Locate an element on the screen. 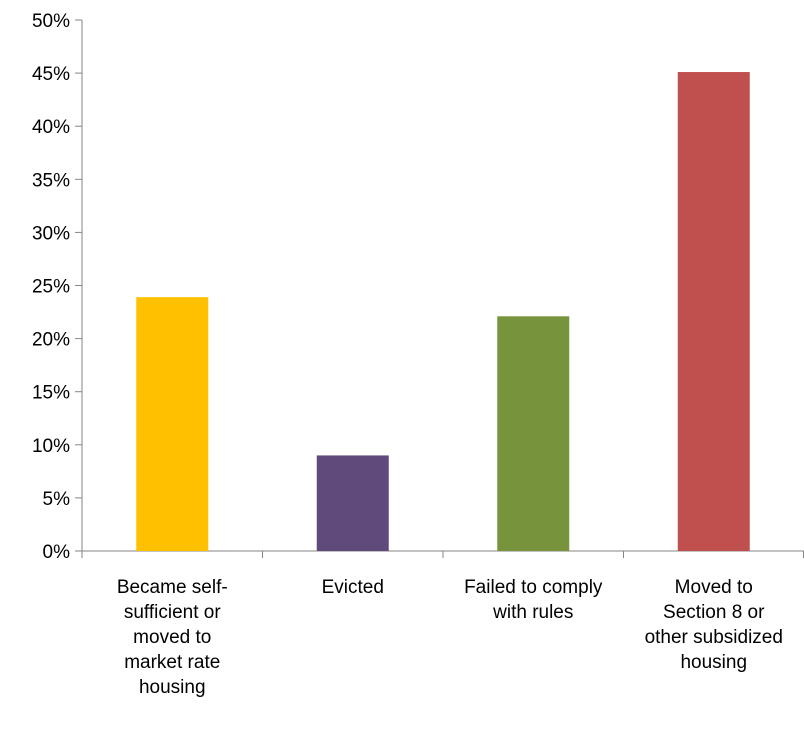 This screenshot has height=733, width=804. x-tick-label: Section 8 or is located at coordinates (714, 612).